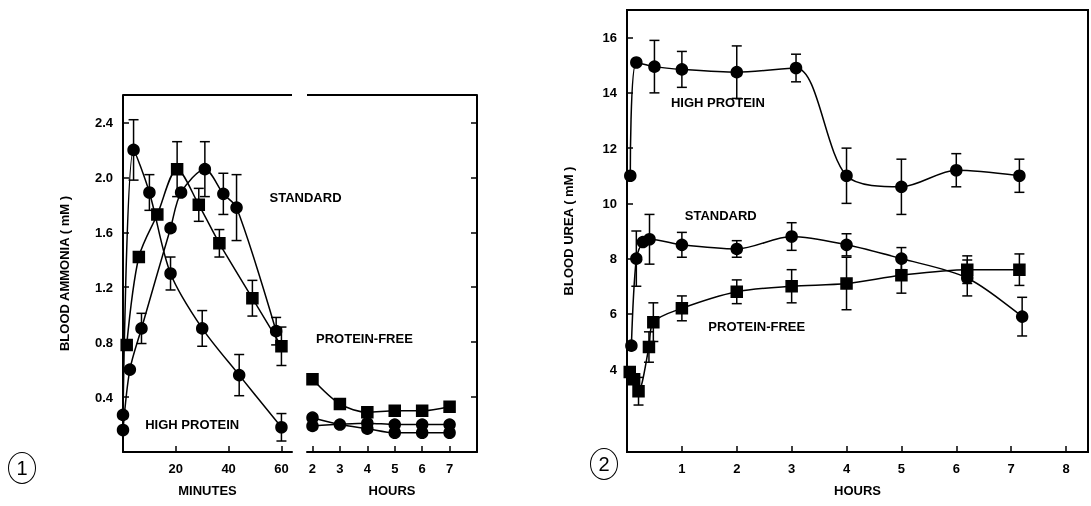 The image size is (1091, 506). Describe the element at coordinates (103, 232) in the screenshot. I see `y-tick-label: 1.6` at that location.